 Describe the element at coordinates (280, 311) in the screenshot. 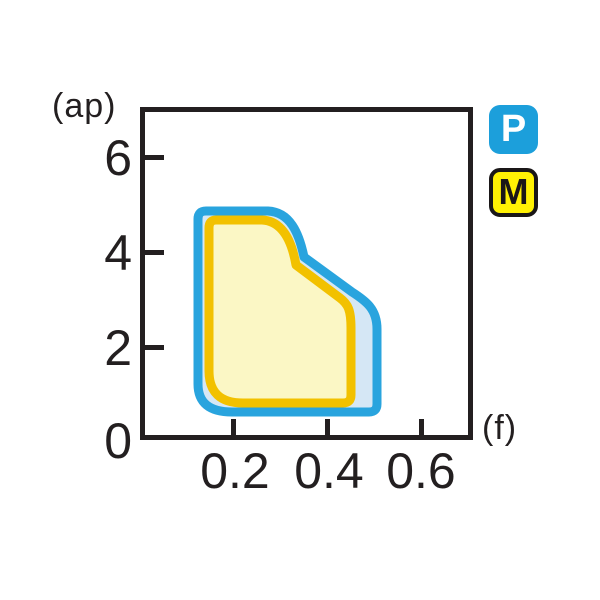

I see `region-M` at that location.